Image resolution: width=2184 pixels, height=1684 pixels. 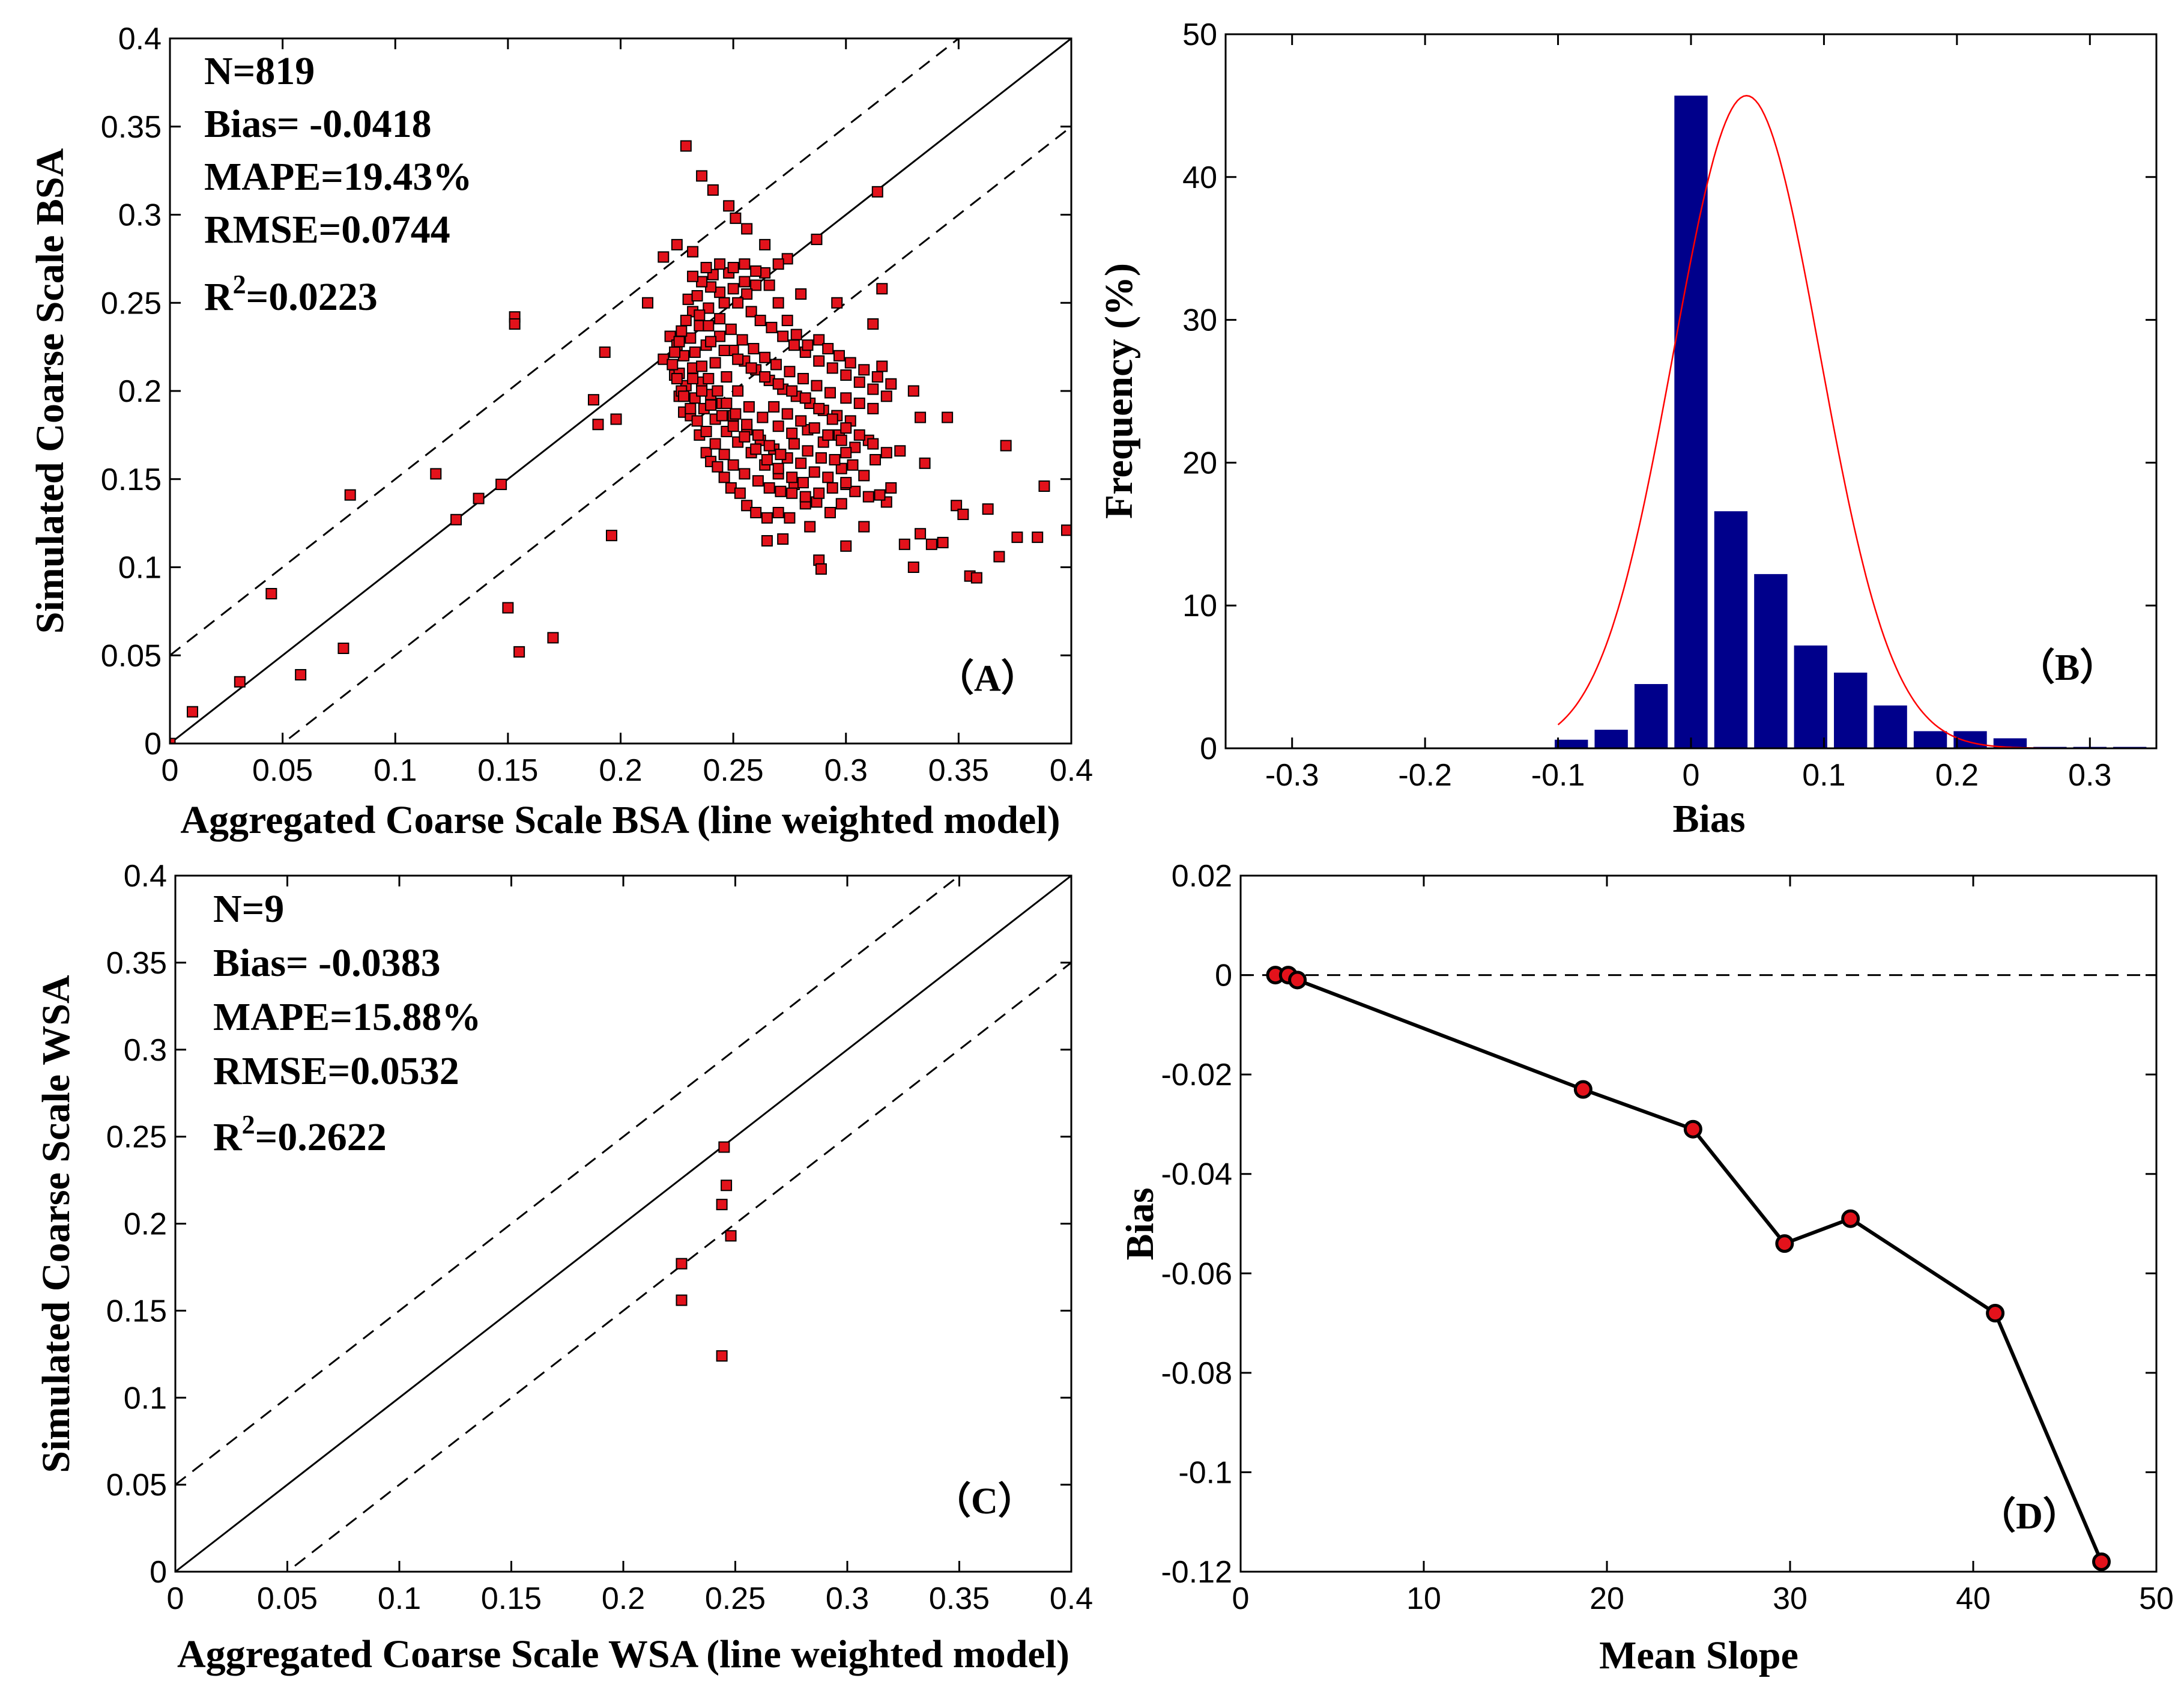 I want to click on panel-d-label: （D）, so click(x=2029, y=1516).